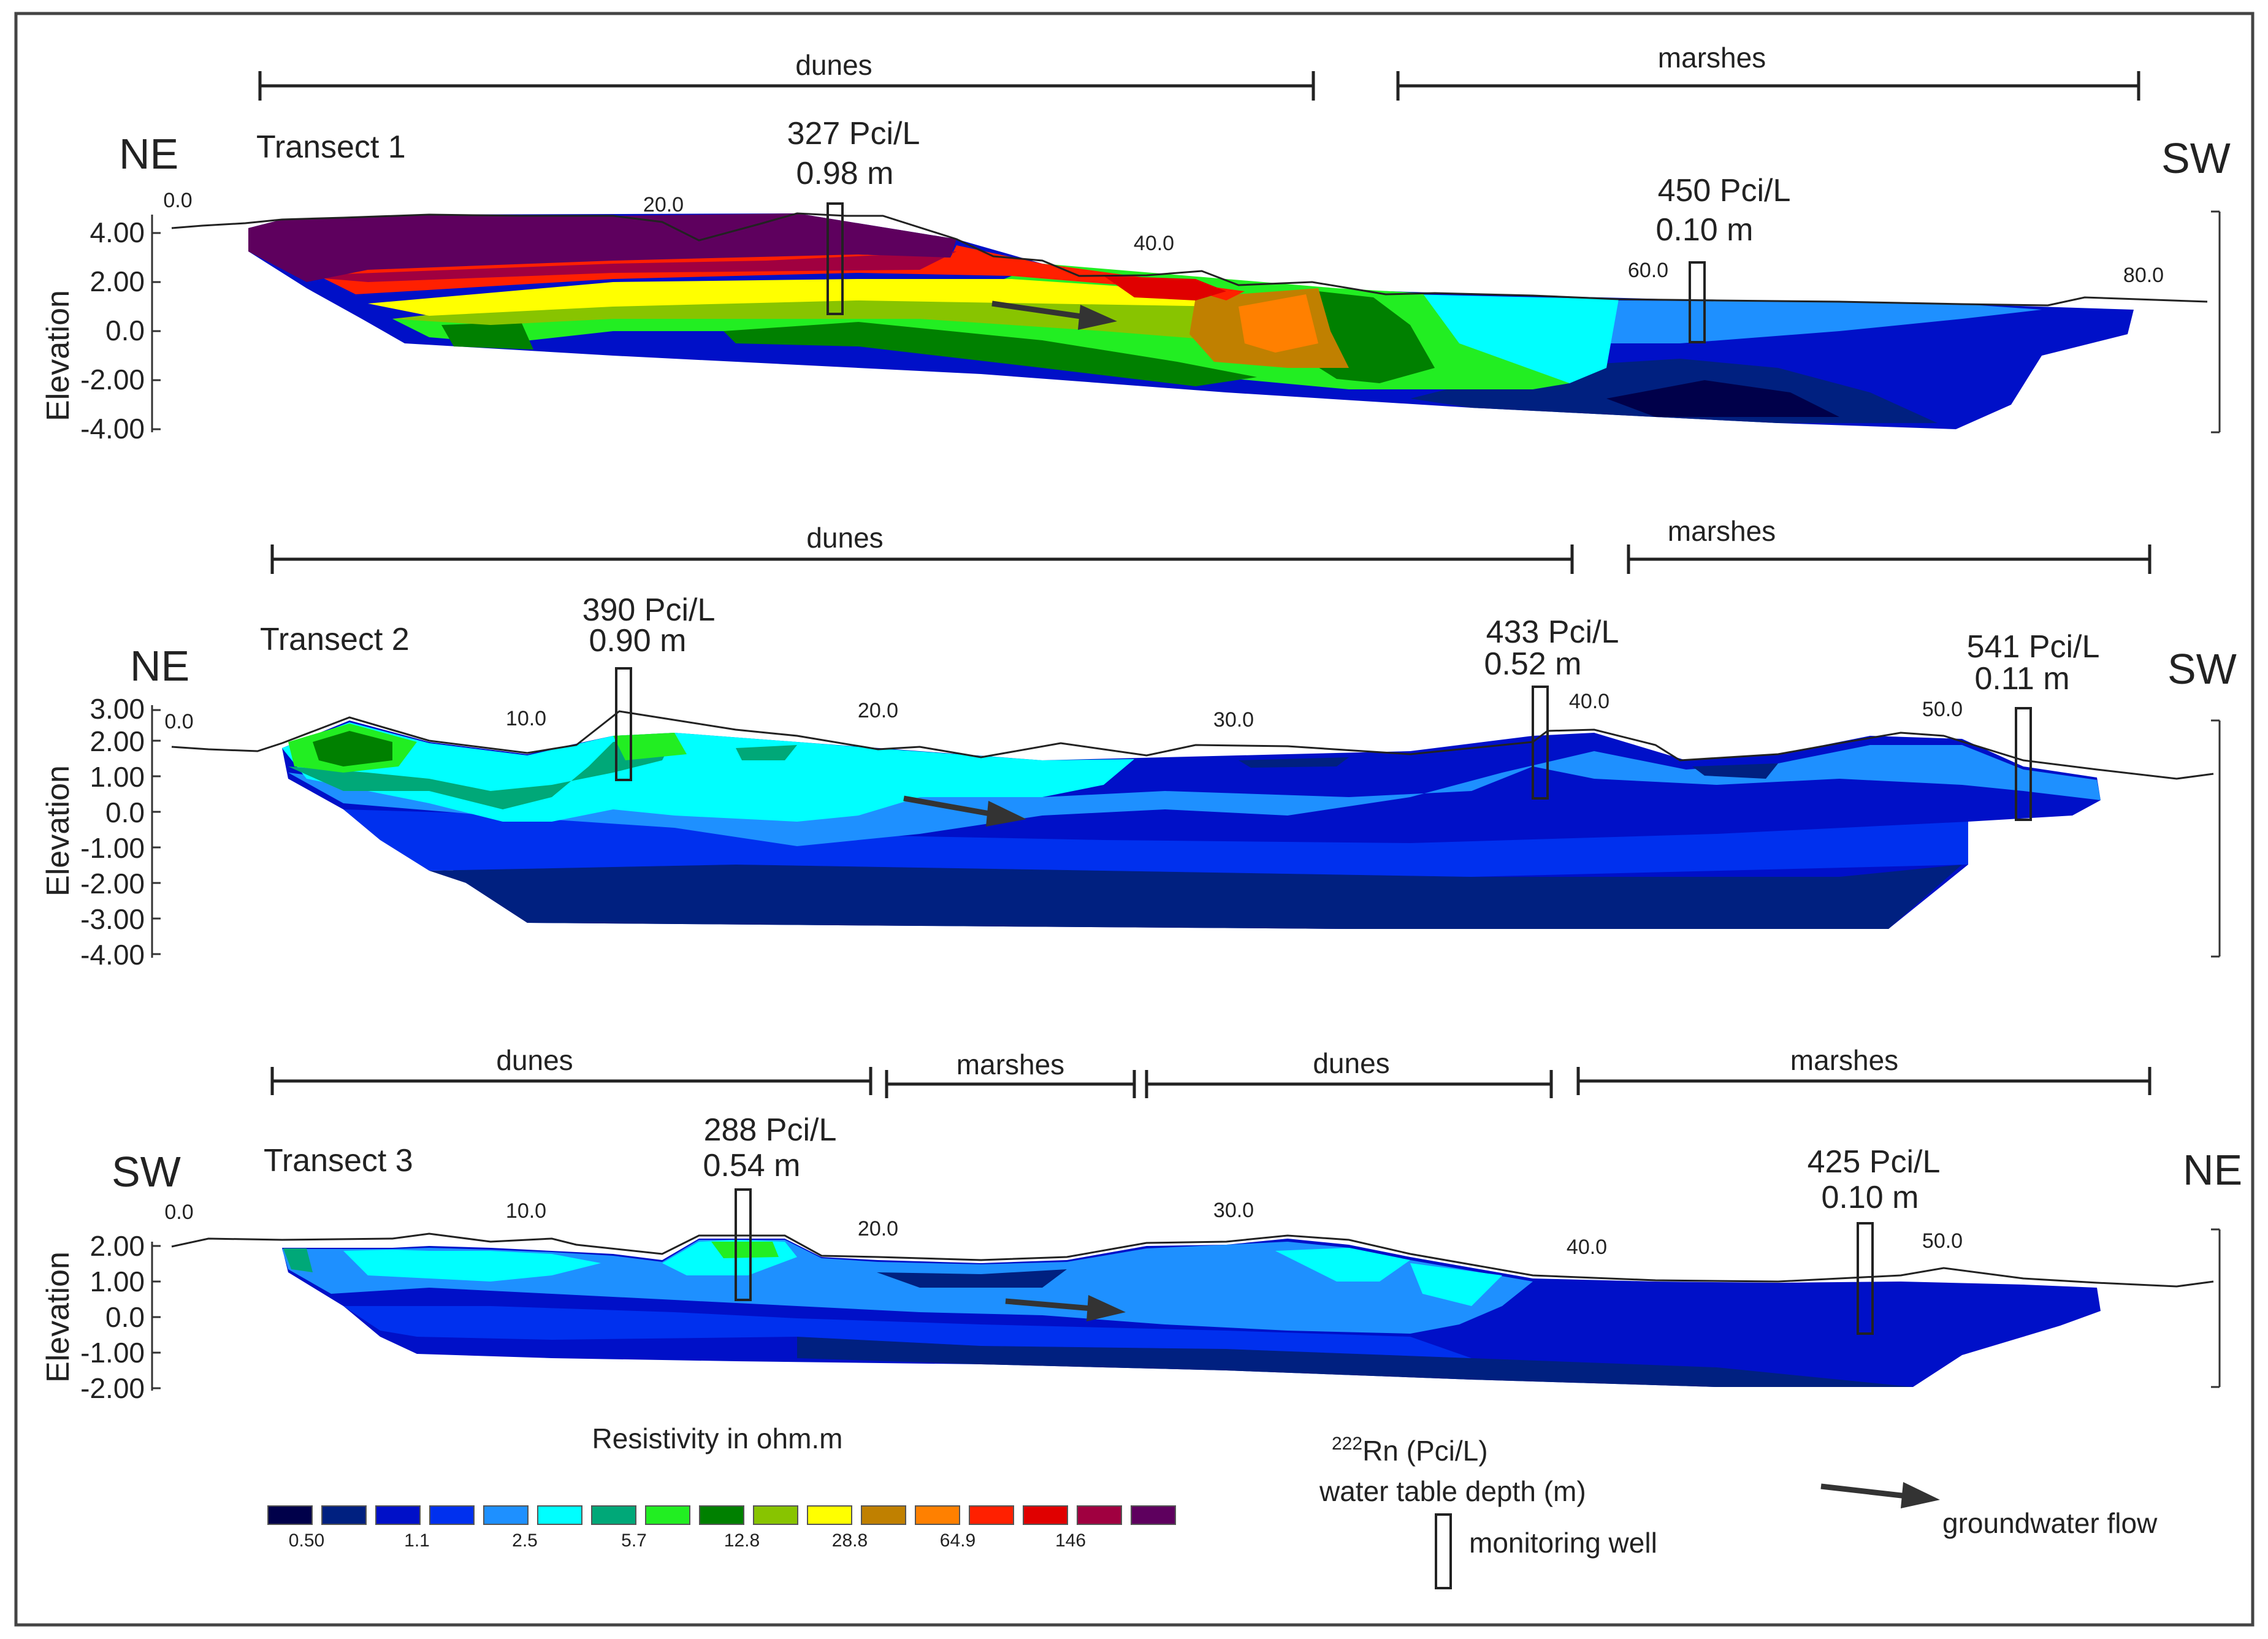 This screenshot has height=1639, width=2268. I want to click on direction-right: NE, so click(2212, 1170).